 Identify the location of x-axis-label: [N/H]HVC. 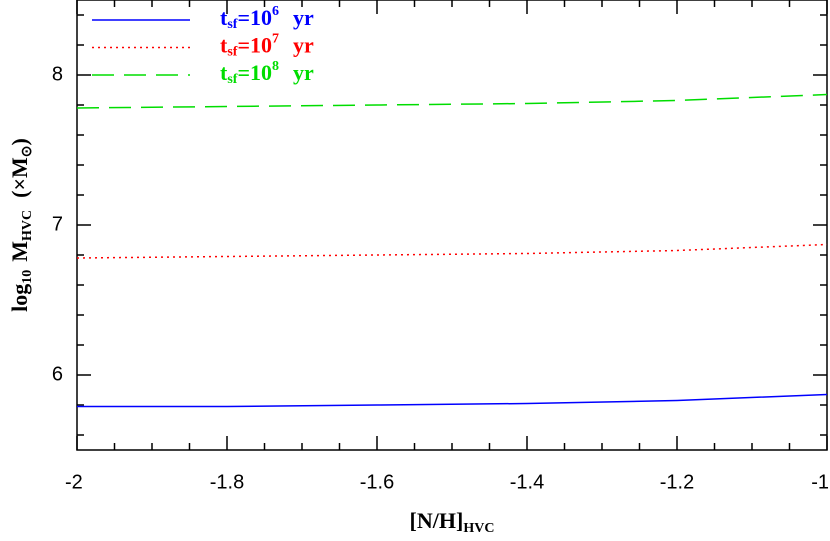
(452, 522).